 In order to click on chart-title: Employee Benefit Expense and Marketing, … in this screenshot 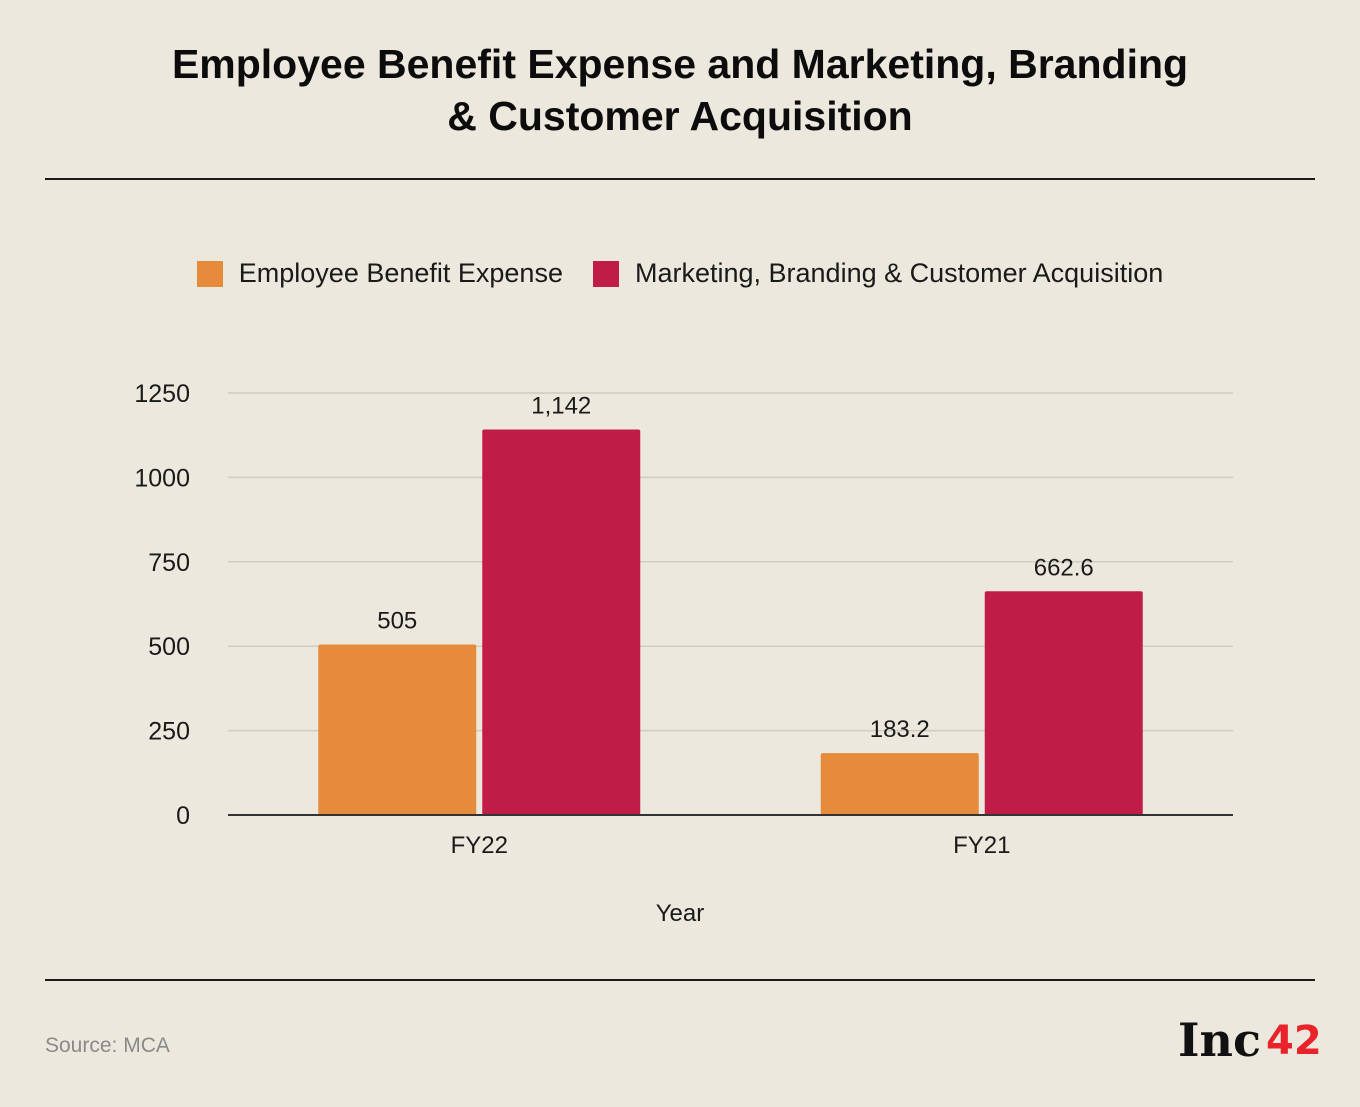, I will do `click(680, 90)`.